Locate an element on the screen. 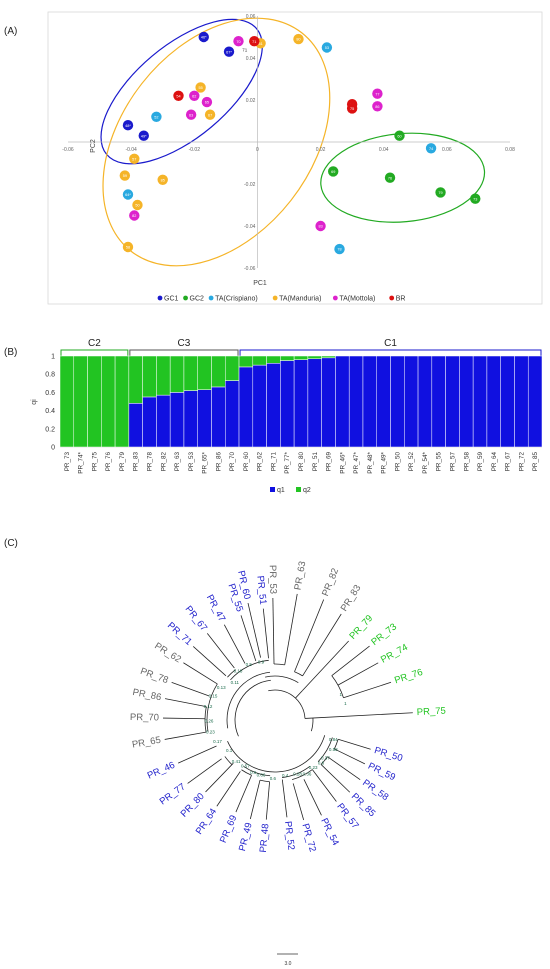 The height and width of the screenshot is (969, 550). tree-support-value: 0.23 is located at coordinates (210, 732).